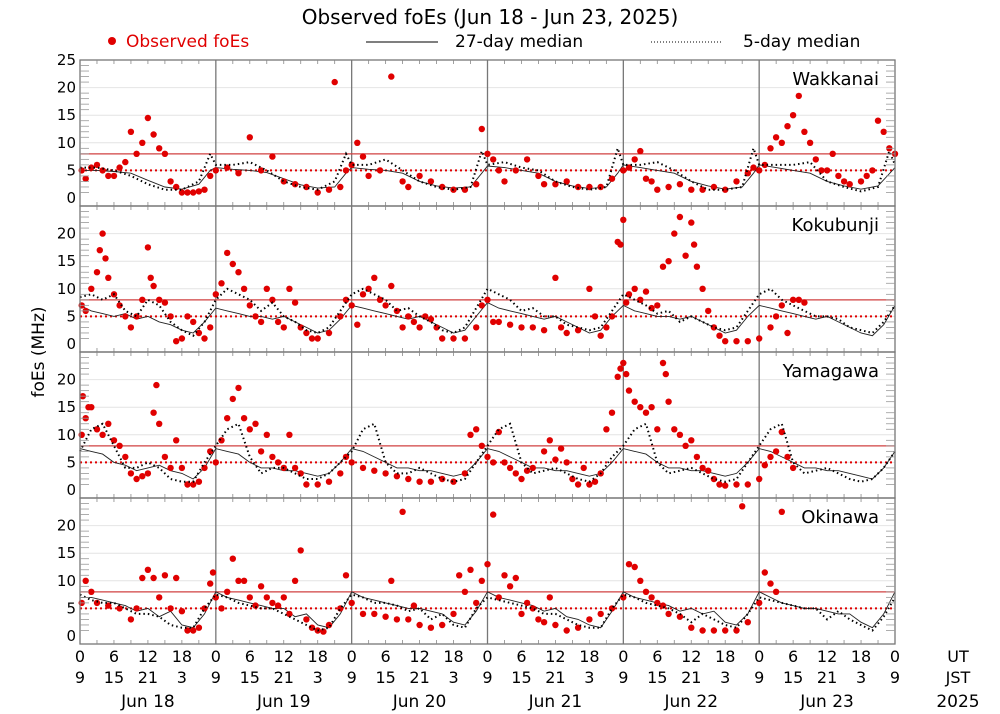 The width and height of the screenshot is (1000, 714). Describe the element at coordinates (112, 41) in the screenshot. I see `legend-observed-marker` at that location.